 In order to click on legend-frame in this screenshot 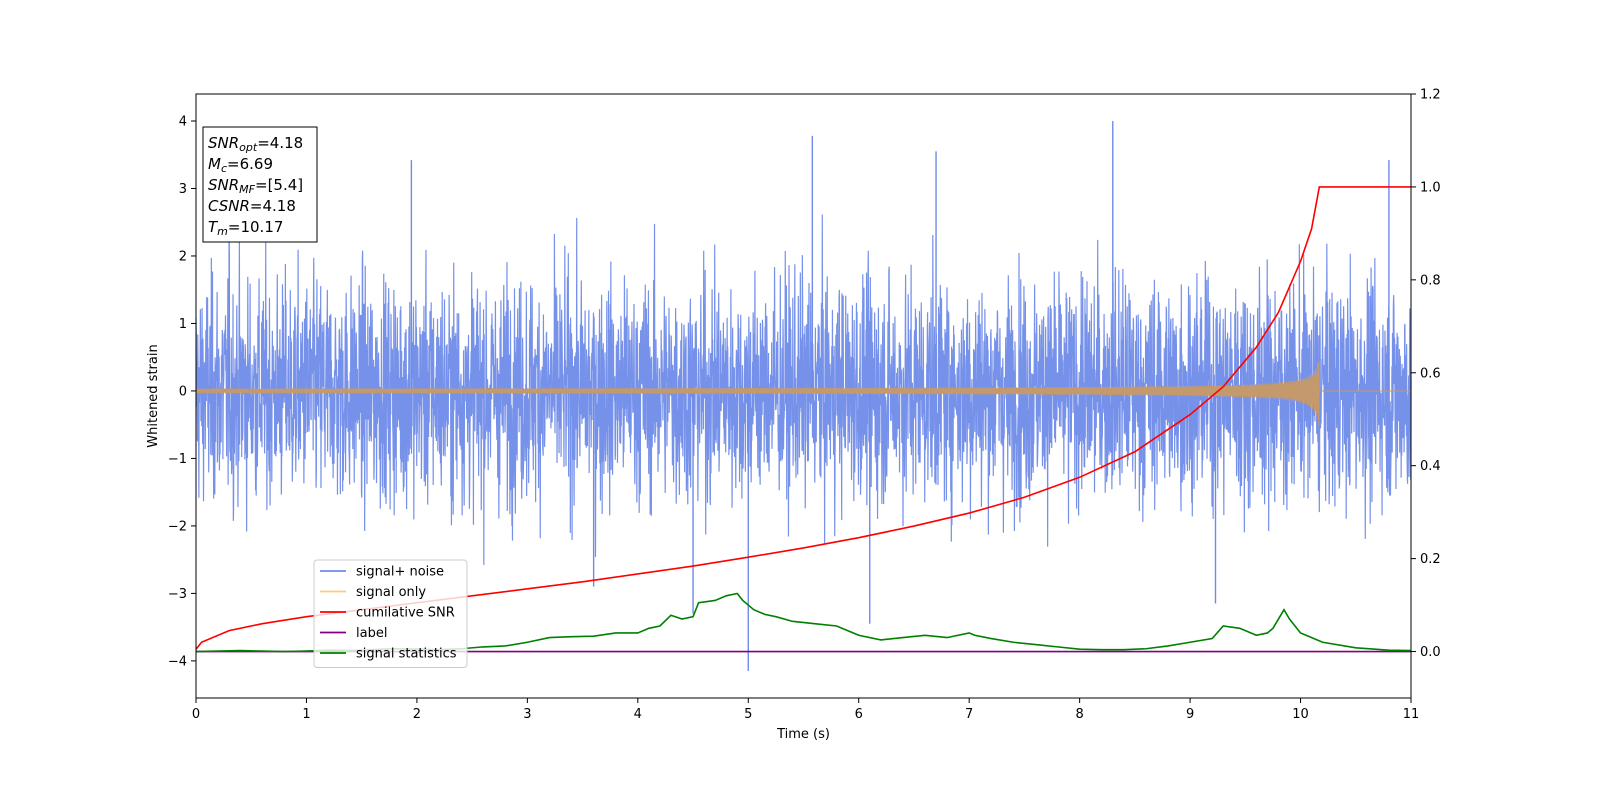, I will do `click(390, 613)`.